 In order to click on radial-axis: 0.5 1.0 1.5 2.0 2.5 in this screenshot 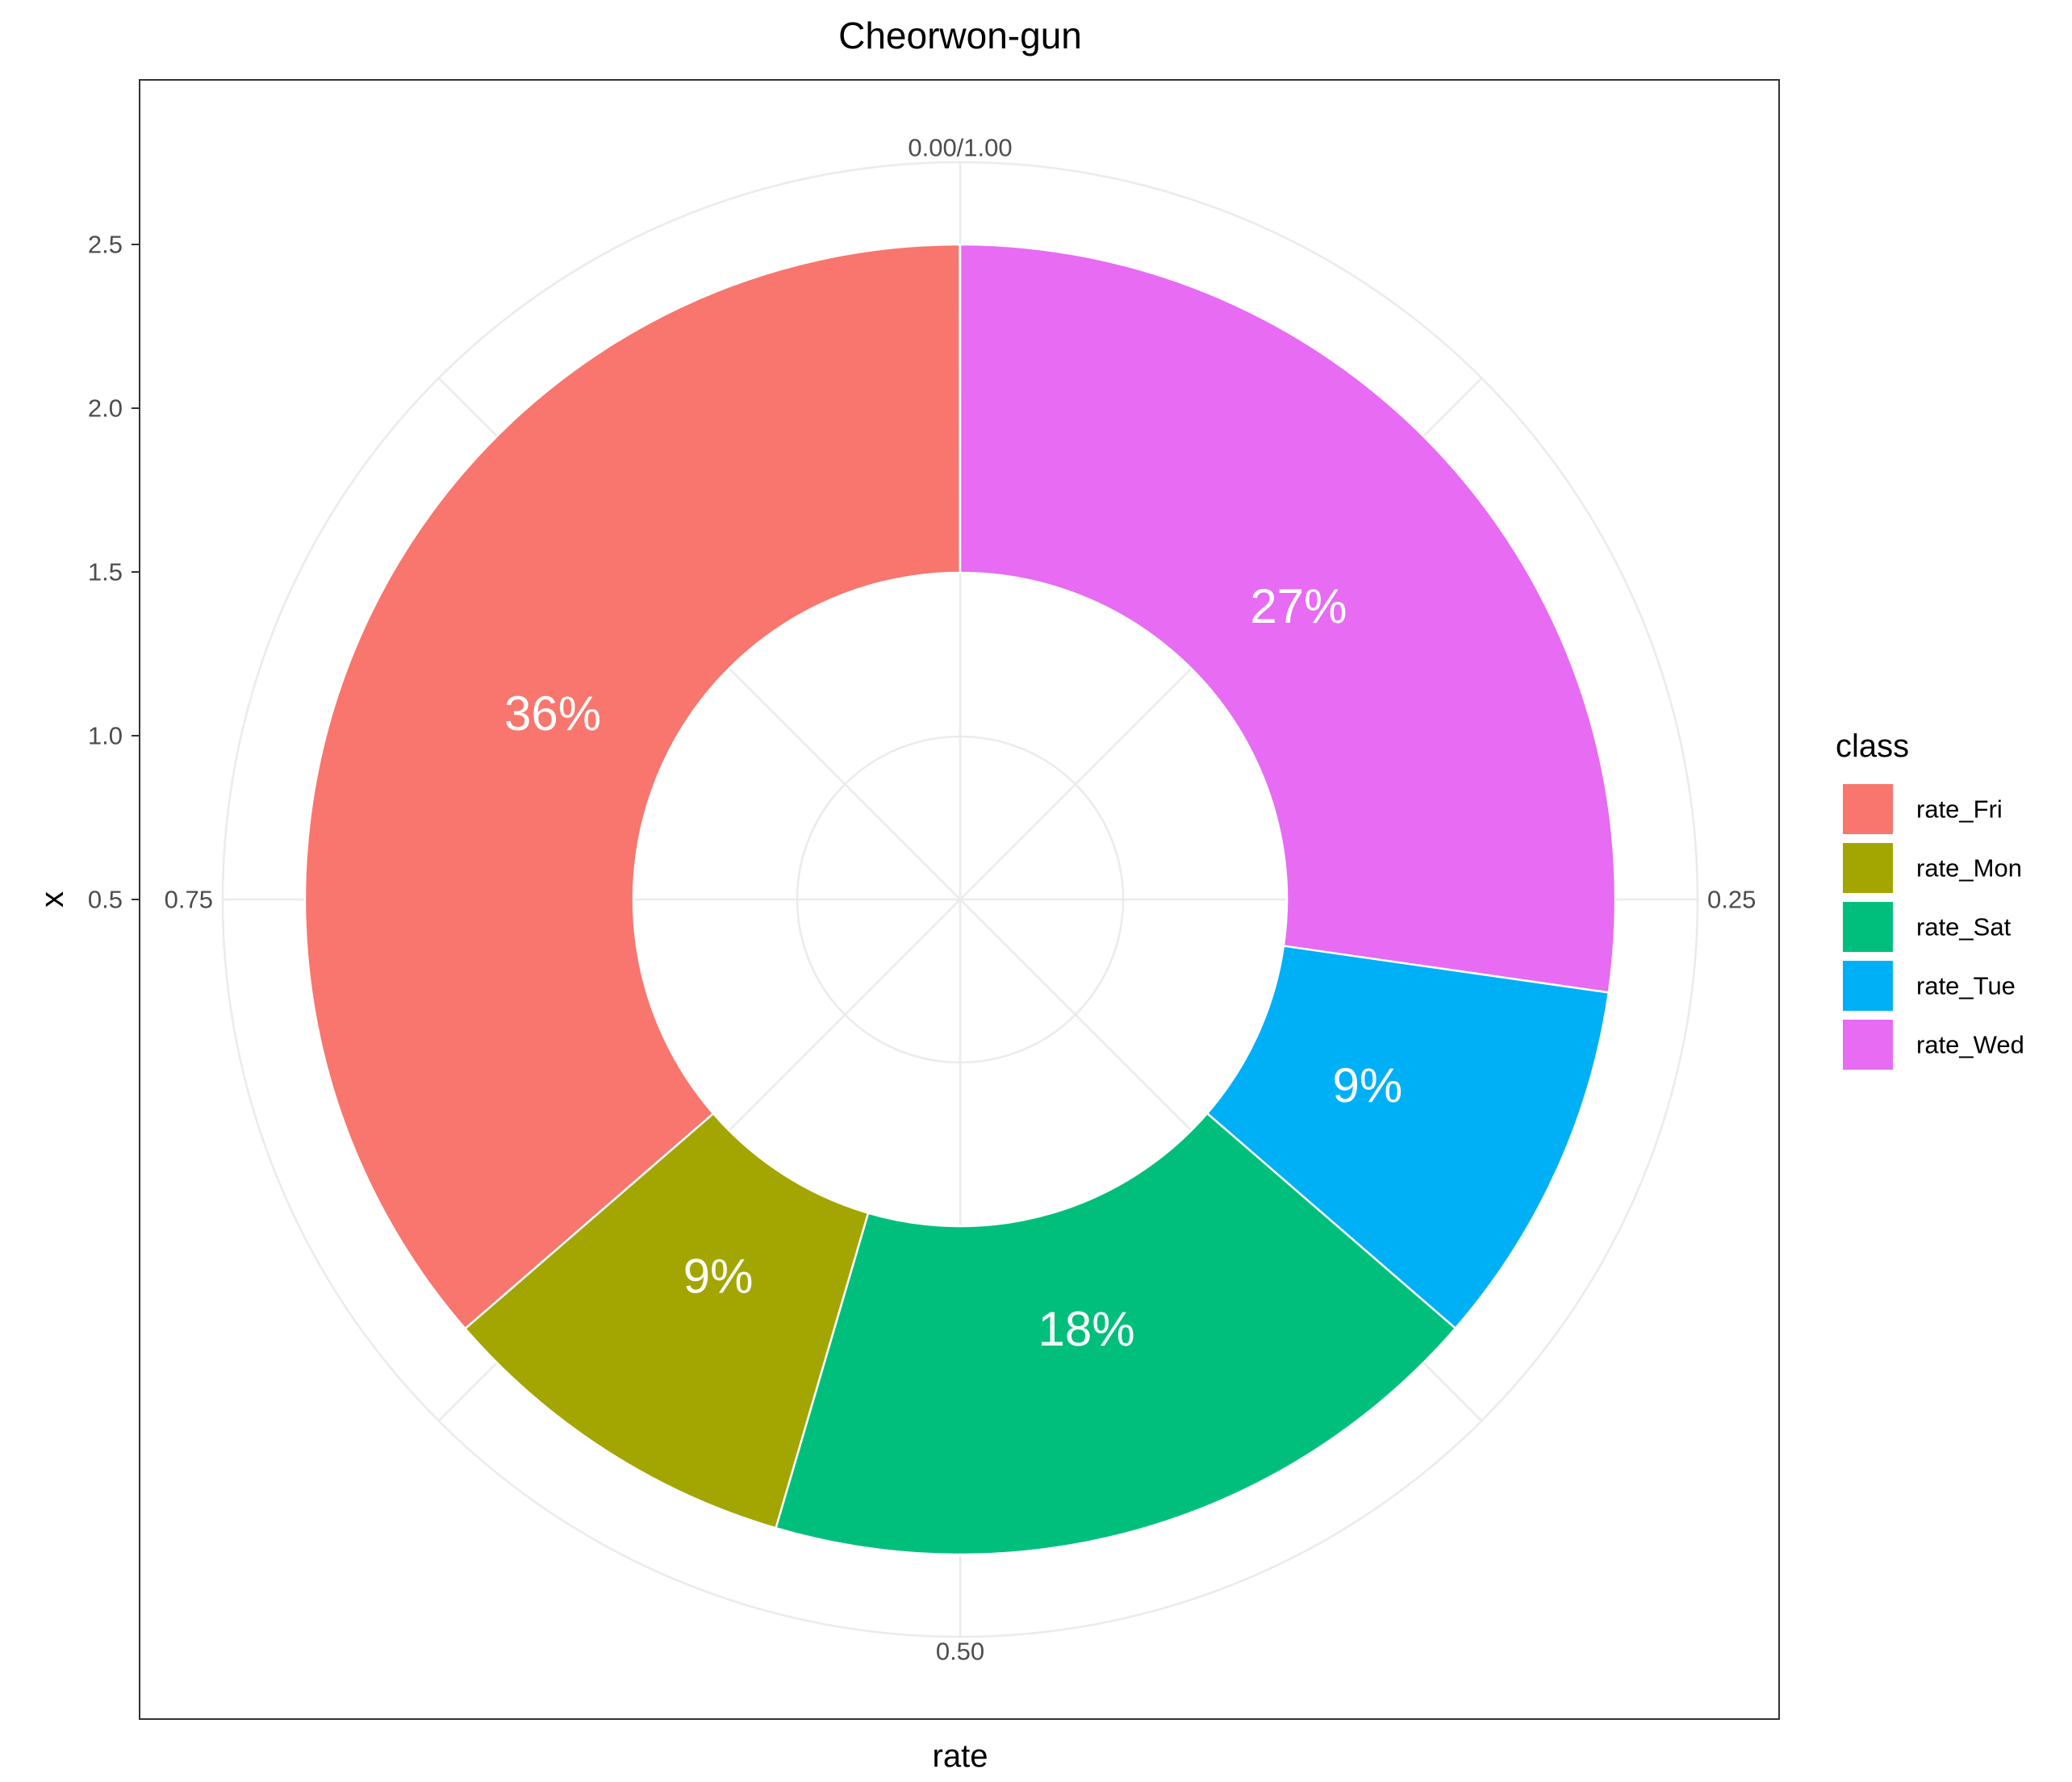, I will do `click(114, 572)`.